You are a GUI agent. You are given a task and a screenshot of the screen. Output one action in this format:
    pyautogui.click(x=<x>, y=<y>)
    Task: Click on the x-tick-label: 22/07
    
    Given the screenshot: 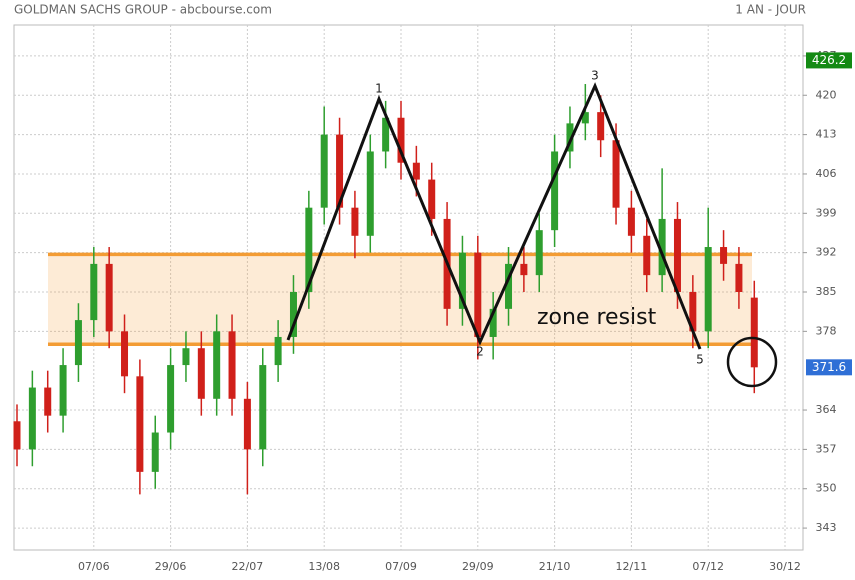 What is the action you would take?
    pyautogui.click(x=248, y=566)
    